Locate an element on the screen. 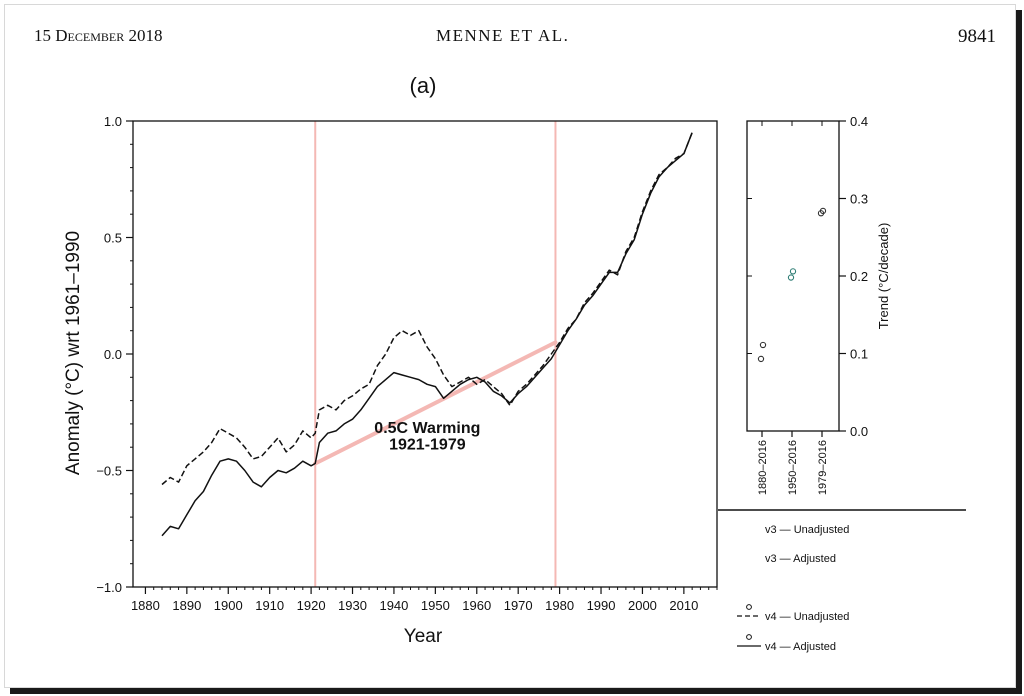  legend-entry-label: v3 — Adjusted is located at coordinates (800, 559).